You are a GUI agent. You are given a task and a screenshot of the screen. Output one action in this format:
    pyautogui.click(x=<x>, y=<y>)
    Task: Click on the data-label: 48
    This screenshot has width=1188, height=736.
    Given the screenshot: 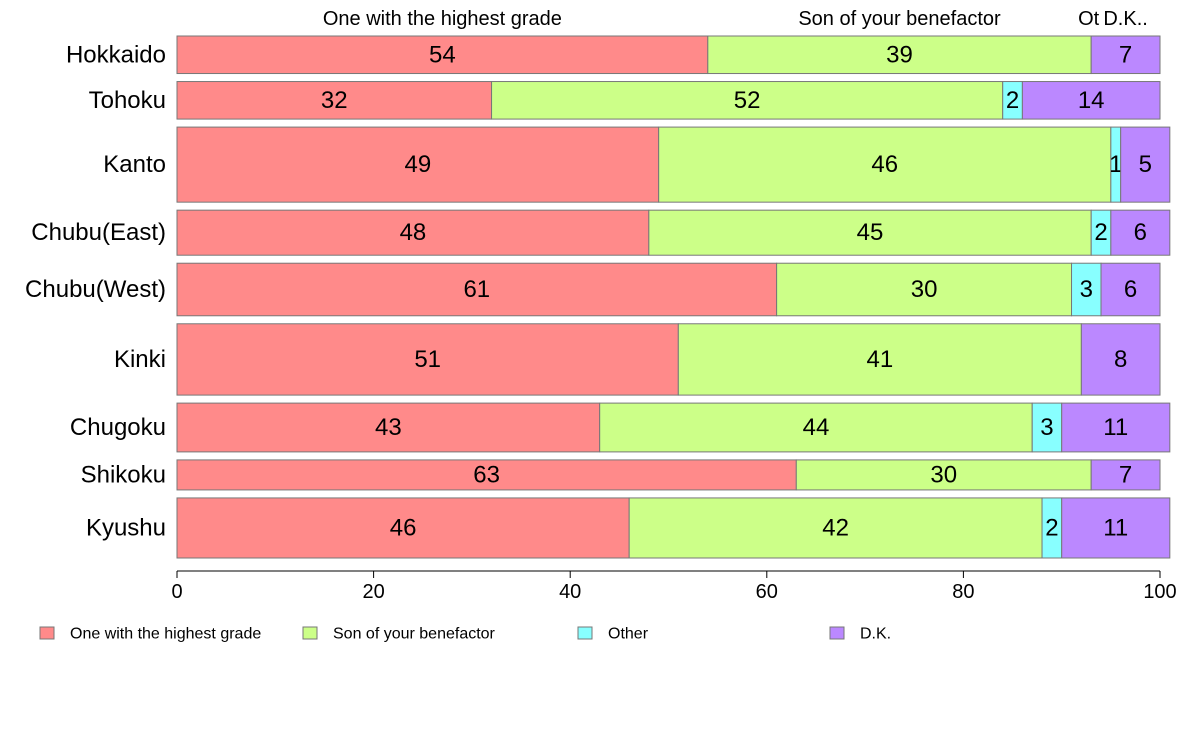 What is the action you would take?
    pyautogui.click(x=413, y=232)
    